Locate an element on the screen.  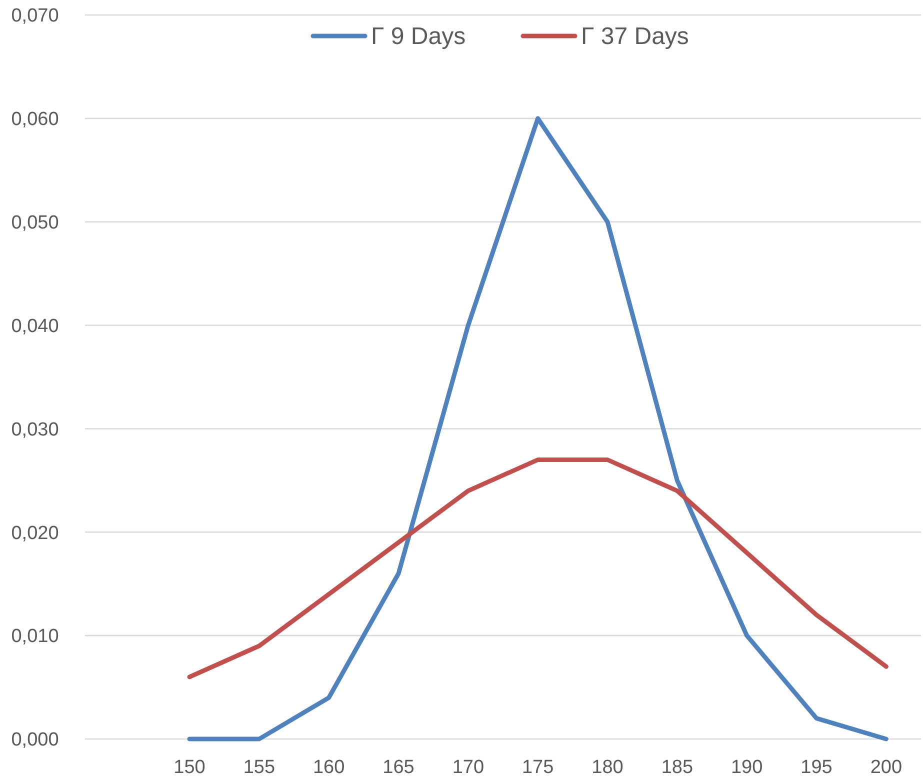
x-tick-label: 160 is located at coordinates (328, 767).